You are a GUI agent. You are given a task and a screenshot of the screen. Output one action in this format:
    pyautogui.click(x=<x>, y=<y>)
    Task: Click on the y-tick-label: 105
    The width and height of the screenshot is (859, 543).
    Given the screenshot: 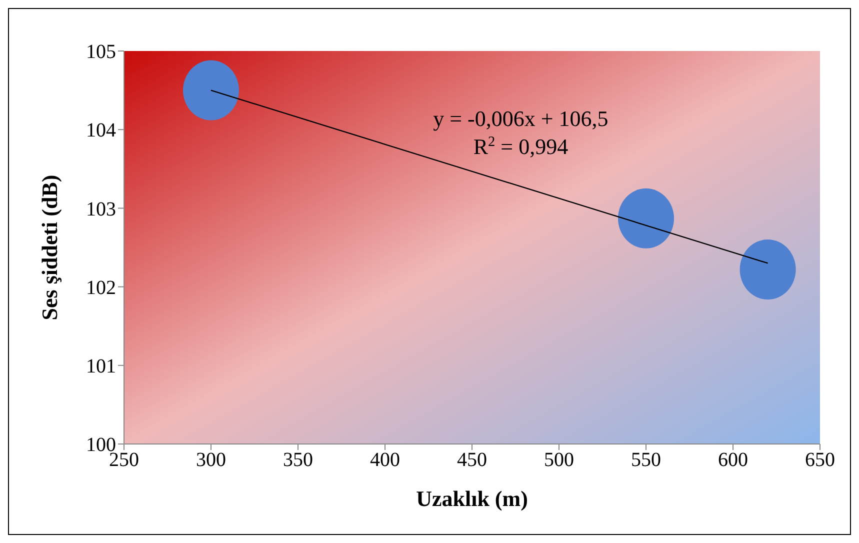 What is the action you would take?
    pyautogui.click(x=101, y=52)
    